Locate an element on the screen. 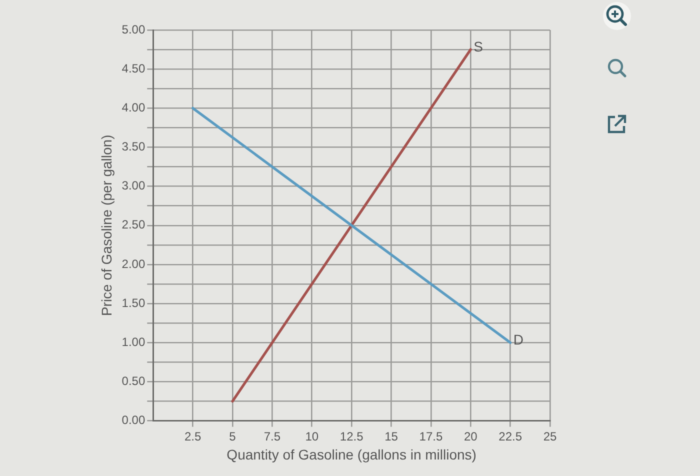  y-tick-label: 1.00 is located at coordinates (134, 341).